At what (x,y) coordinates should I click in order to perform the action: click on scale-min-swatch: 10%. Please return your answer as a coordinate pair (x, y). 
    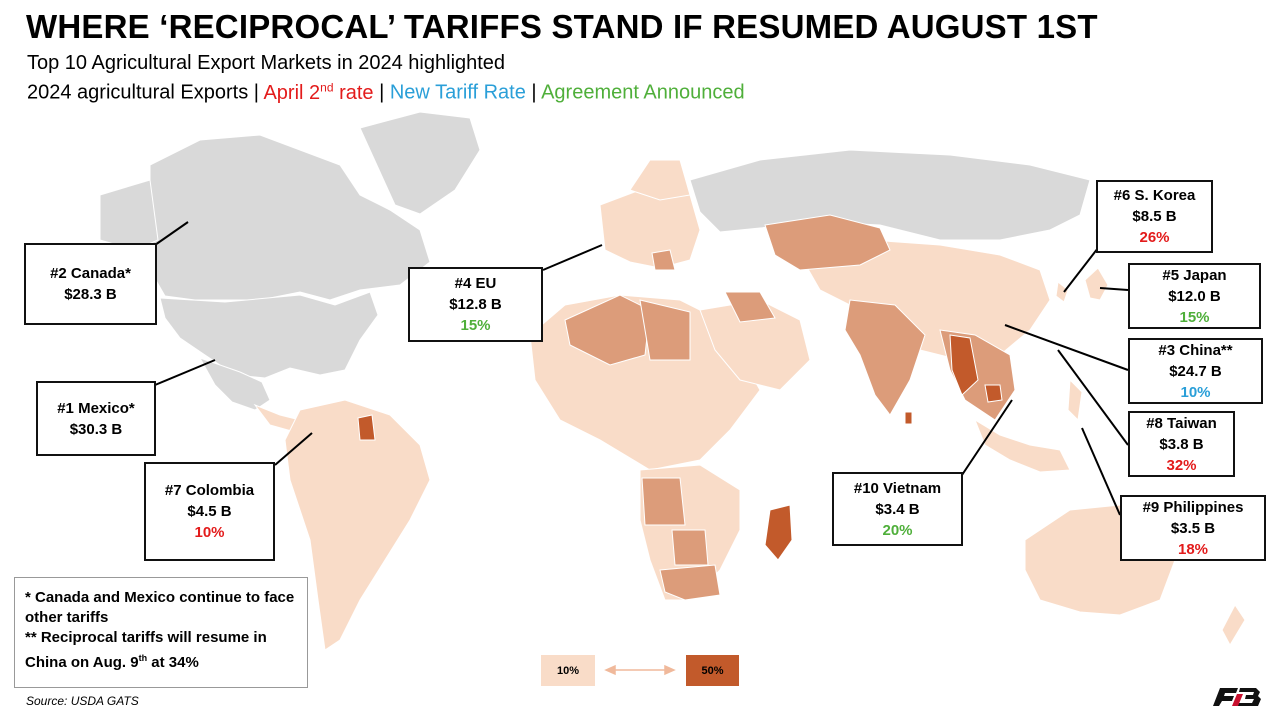
    Looking at the image, I should click on (568, 670).